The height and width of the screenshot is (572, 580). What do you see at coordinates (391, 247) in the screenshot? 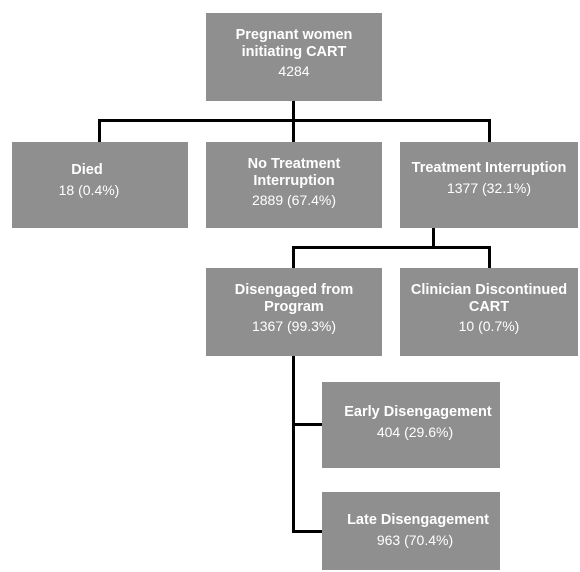
I see `connector-level2-bar` at bounding box center [391, 247].